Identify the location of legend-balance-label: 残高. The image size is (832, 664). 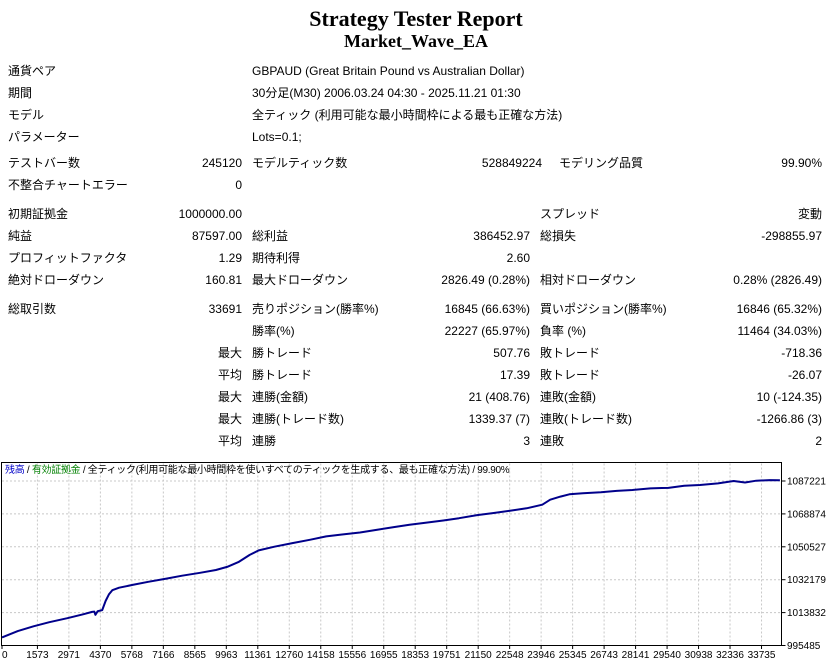
(15, 470).